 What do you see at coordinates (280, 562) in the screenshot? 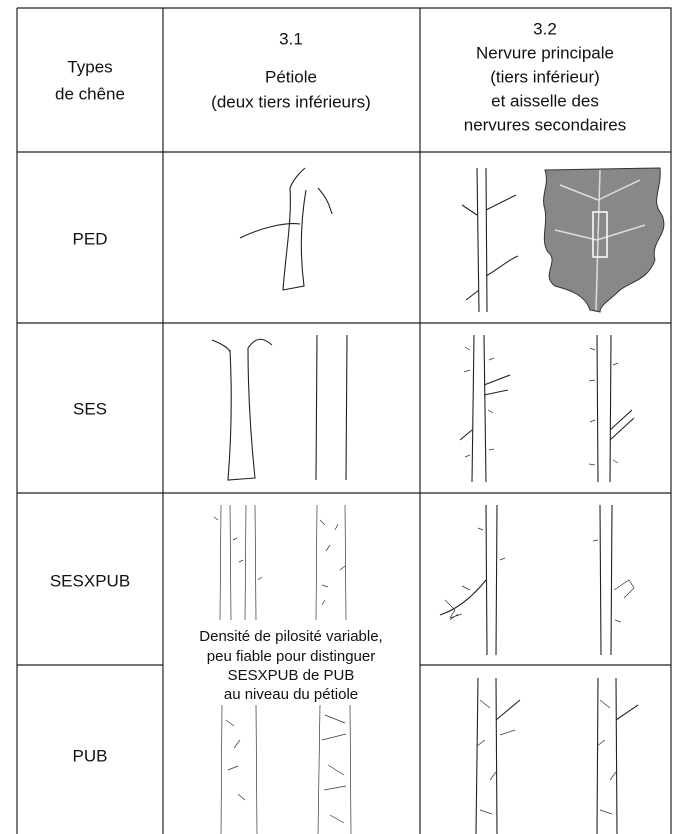
I see `drawing-sesxpub-petiole` at bounding box center [280, 562].